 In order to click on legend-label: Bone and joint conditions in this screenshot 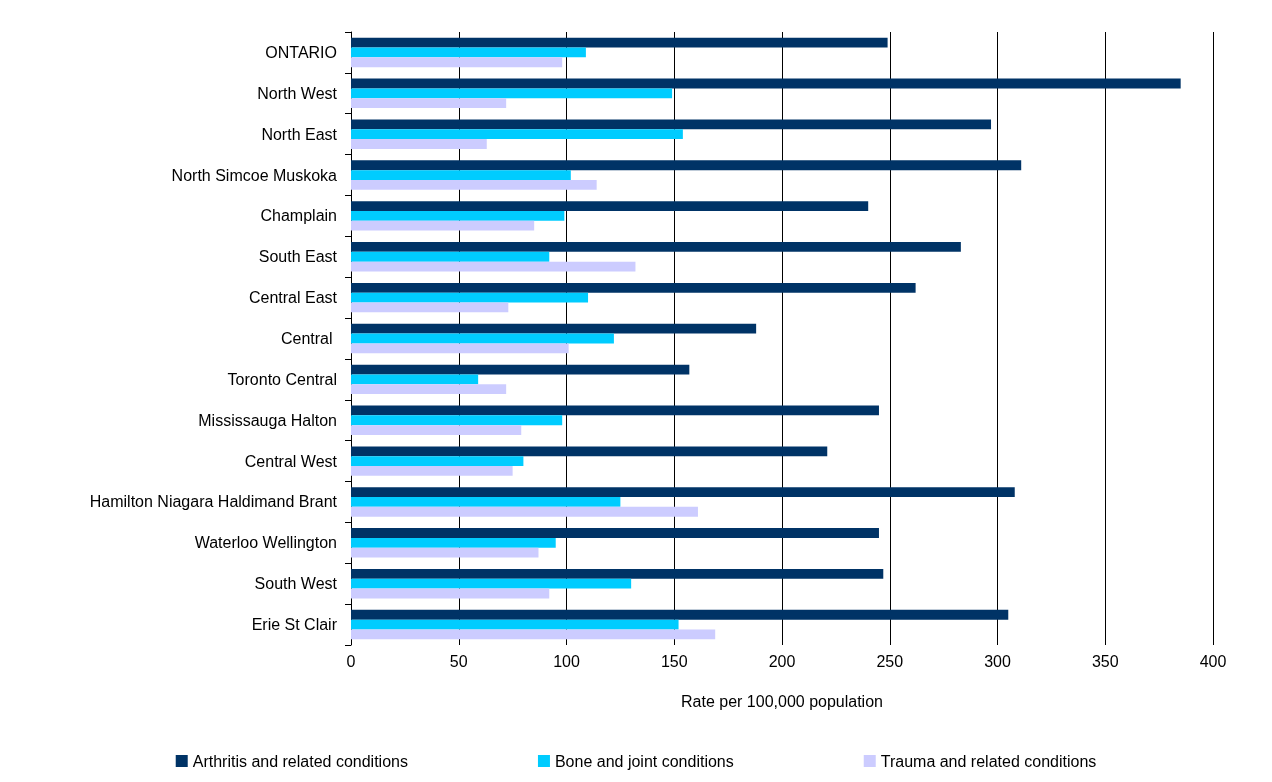, I will do `click(644, 761)`.